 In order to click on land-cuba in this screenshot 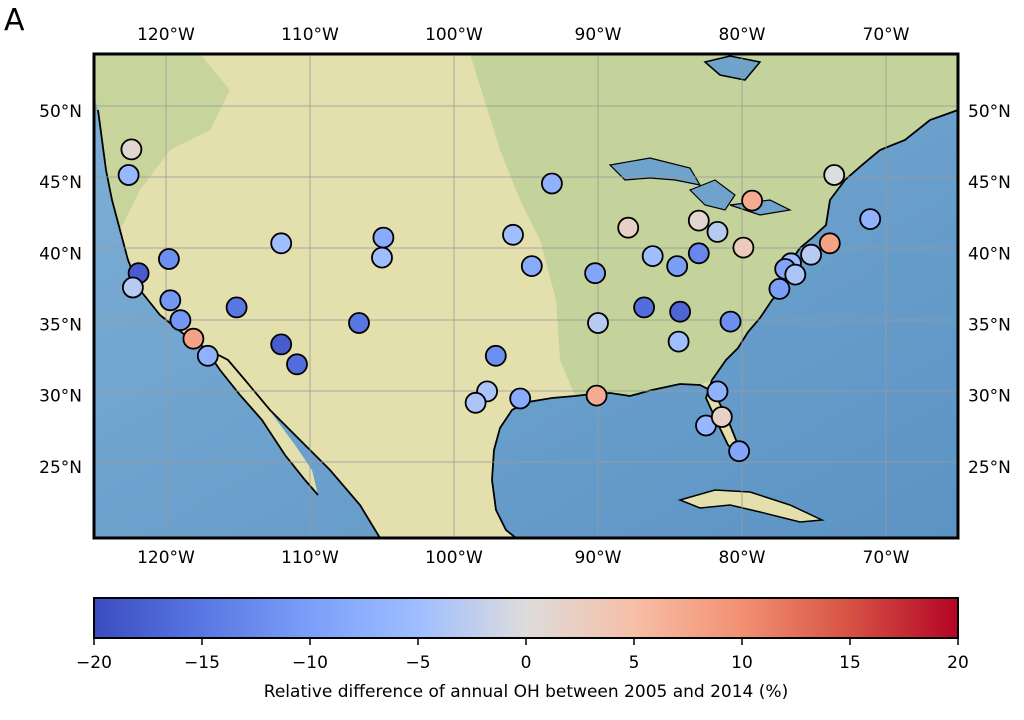, I will do `click(751, 506)`.